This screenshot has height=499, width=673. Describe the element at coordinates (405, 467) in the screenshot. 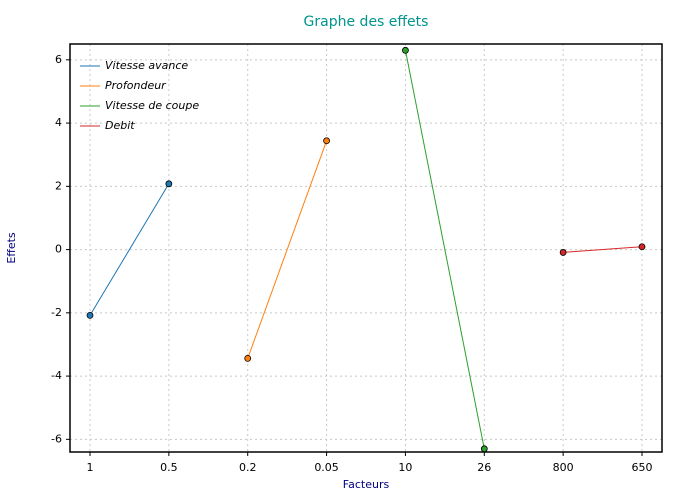

I see `x-tick-label: 10` at that location.